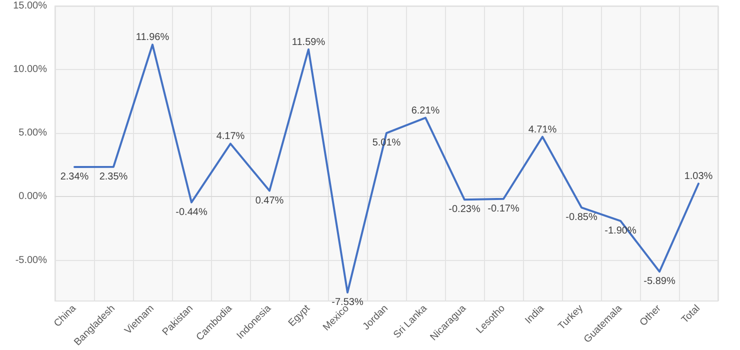  What do you see at coordinates (504, 208) in the screenshot?
I see `data-label: -0.17%` at bounding box center [504, 208].